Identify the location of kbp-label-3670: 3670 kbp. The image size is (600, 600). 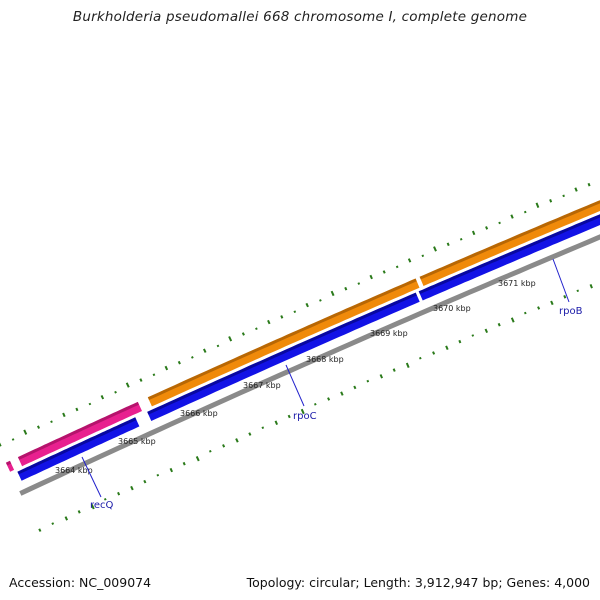
(452, 308).